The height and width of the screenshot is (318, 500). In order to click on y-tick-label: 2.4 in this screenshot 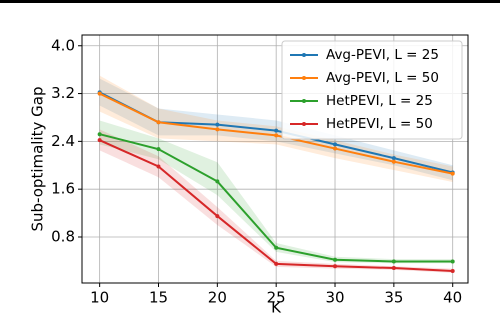, I will do `click(63, 141)`.